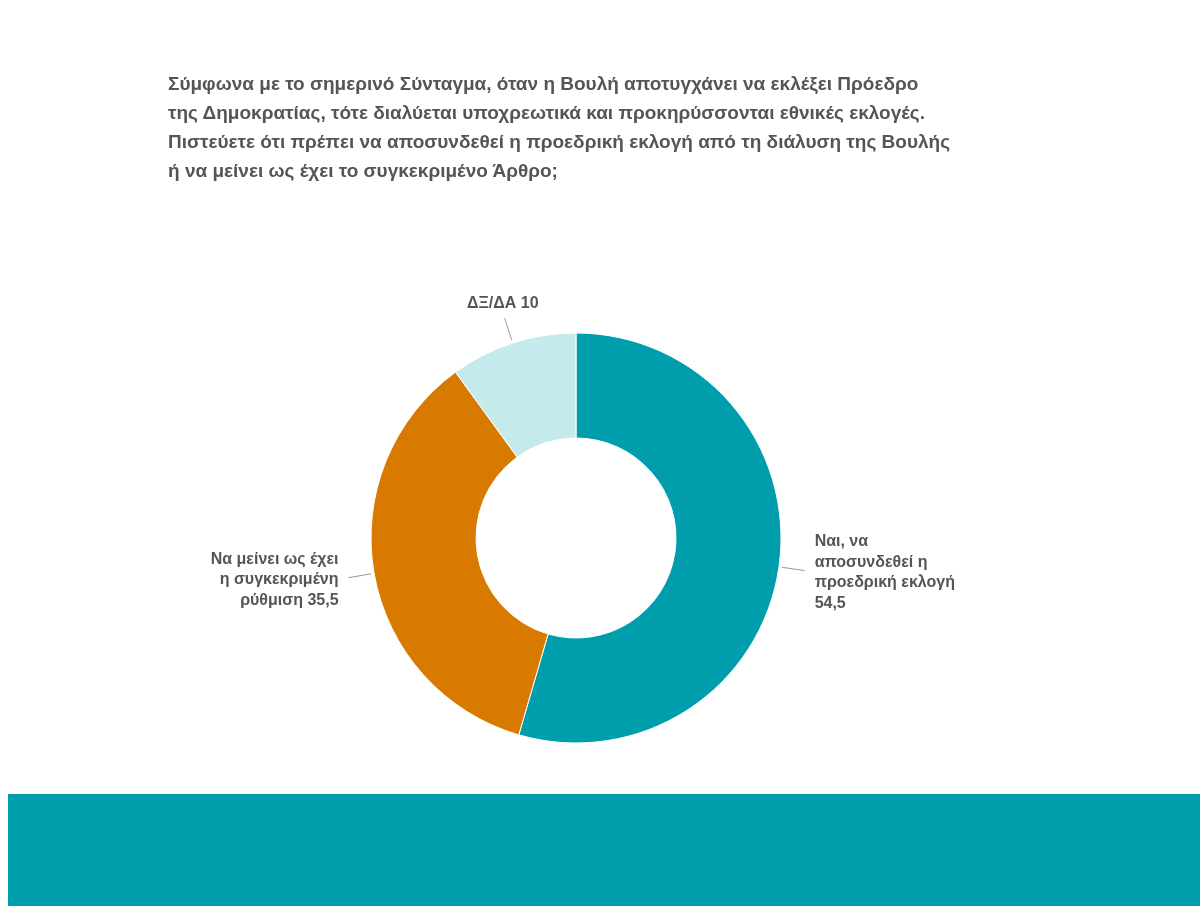 The height and width of the screenshot is (906, 1200). What do you see at coordinates (559, 127) in the screenshot?
I see `chart-title: Σύμφωνα με το σημερινό Σύνταγμα, όταν η Βουλή αποτυγχάνει να εκλέξει Πρόεδρο της Δημοκρατίας, τότε διαλύεται υποχρεωτικά και προκηρύσσονται εθνικές εκλογές. Πιστεύετε ότι πρέπει να αποσυνδεθεί η προεδρική εκλογή από τη διάλυση της Βουλής ή να μείνει ως έχει το συγκεκριμένο Άρθρο;` at bounding box center [559, 127].